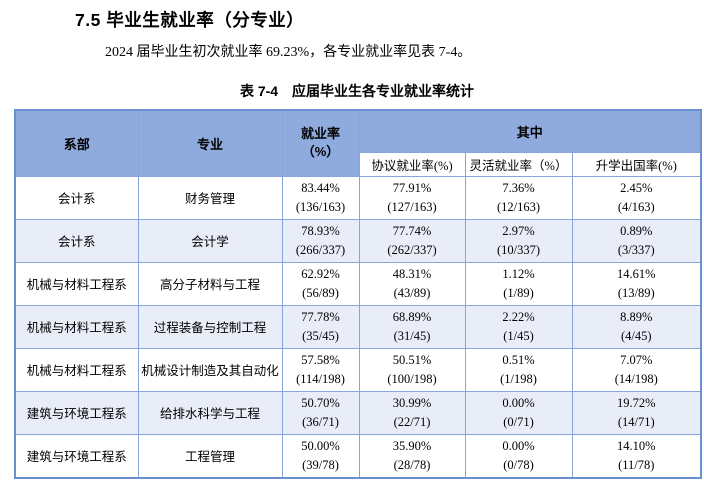 This screenshot has height=482, width=704. I want to click on cell-line: (28/78), so click(412, 464).